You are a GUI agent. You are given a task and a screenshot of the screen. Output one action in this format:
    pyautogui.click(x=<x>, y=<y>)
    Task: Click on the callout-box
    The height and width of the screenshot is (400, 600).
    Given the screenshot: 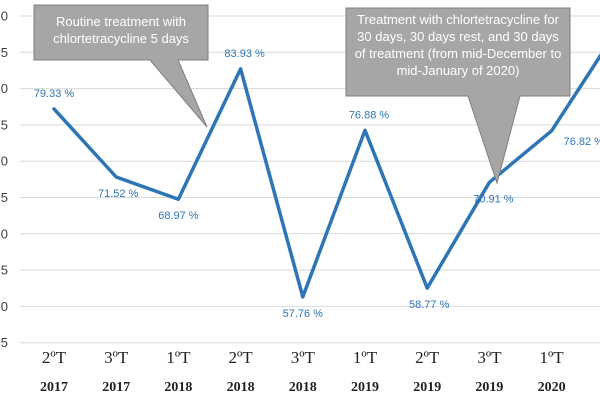 What is the action you would take?
    pyautogui.click(x=121, y=66)
    